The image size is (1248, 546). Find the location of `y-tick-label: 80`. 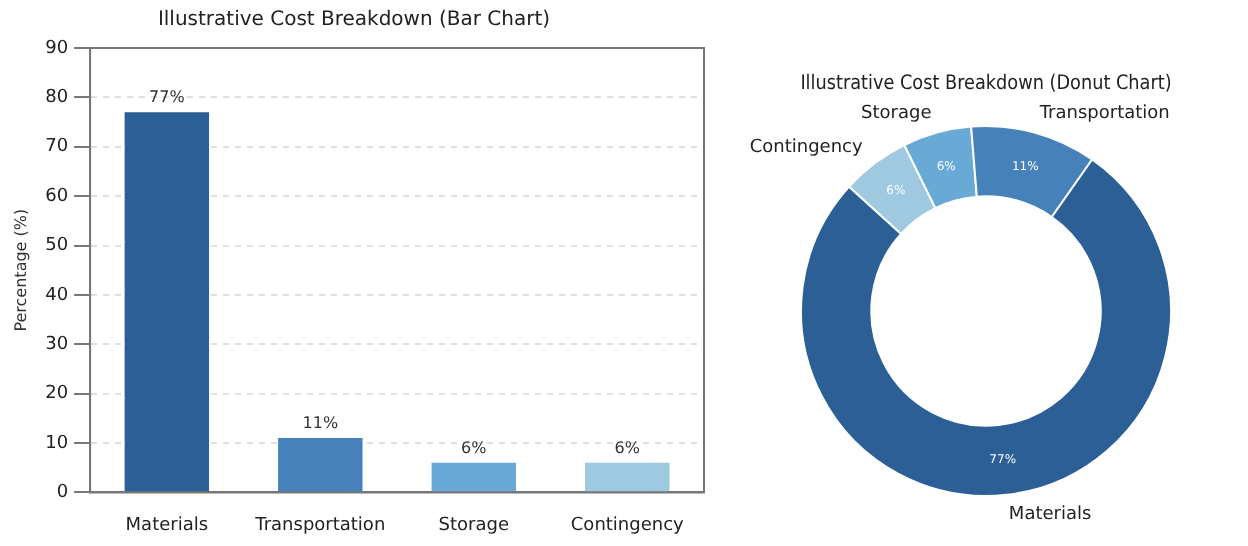

y-tick-label: 80 is located at coordinates (57, 98).